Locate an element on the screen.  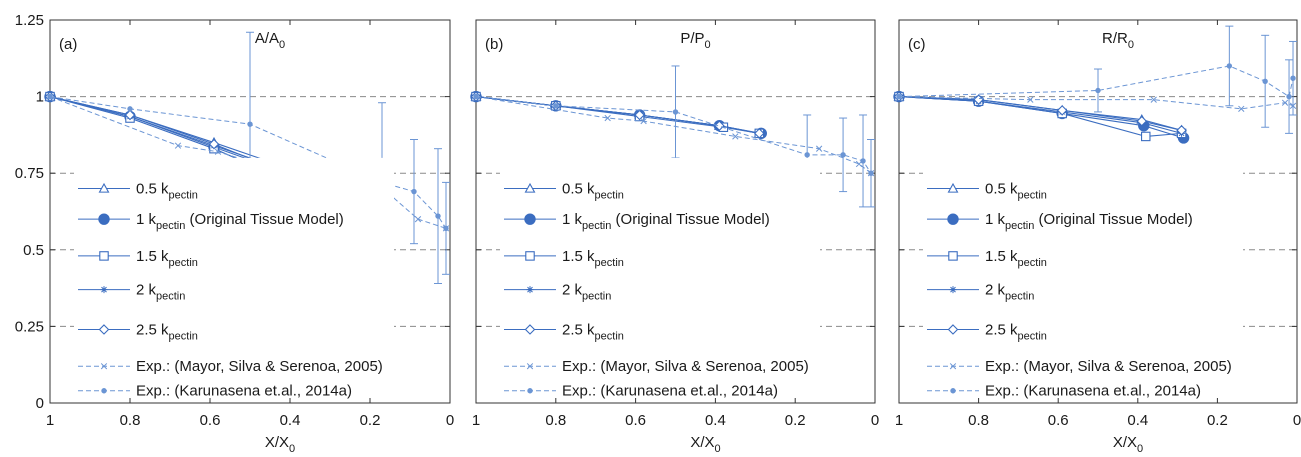
panel-title-main: R/R is located at coordinates (1115, 38).